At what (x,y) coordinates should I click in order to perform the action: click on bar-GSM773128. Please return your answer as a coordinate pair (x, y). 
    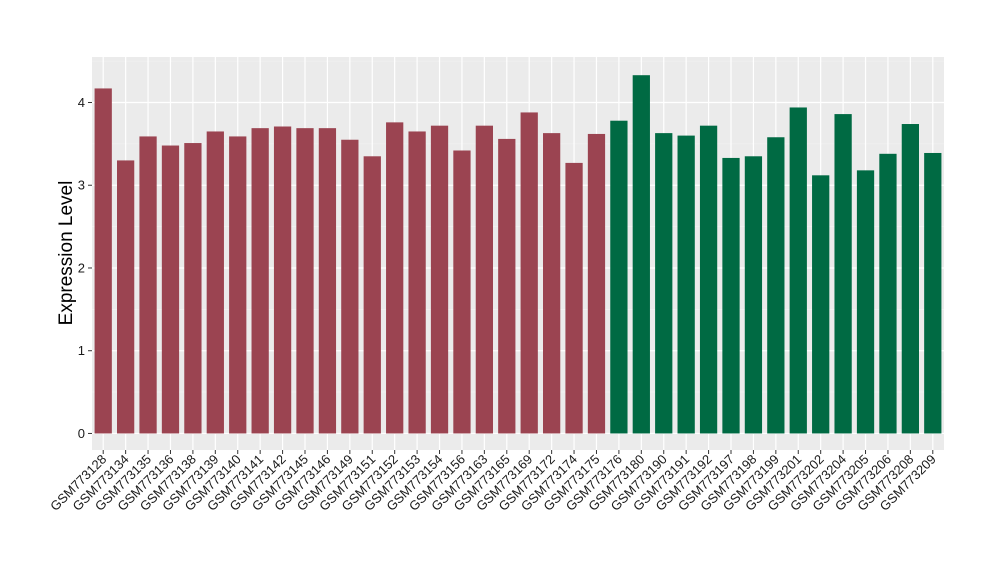
    Looking at the image, I should click on (103, 261).